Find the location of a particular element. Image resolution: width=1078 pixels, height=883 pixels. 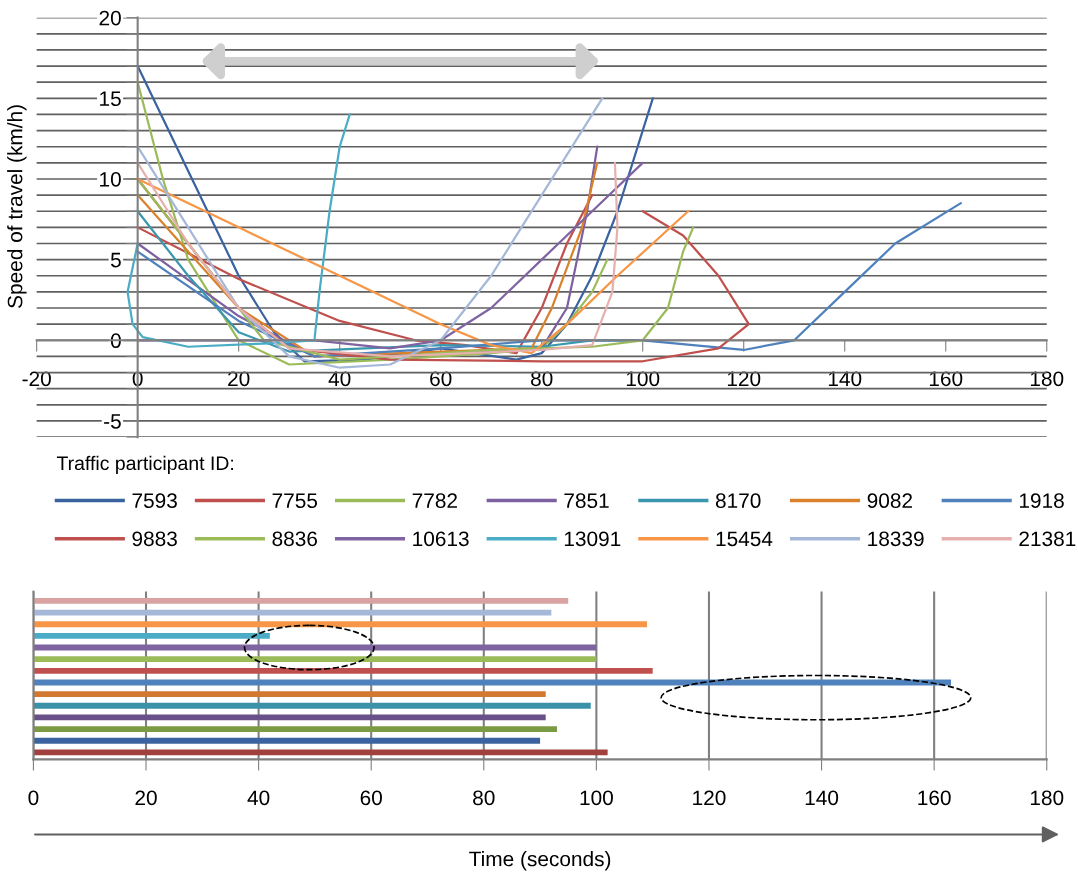

legend-label: 1918 is located at coordinates (1041, 501).